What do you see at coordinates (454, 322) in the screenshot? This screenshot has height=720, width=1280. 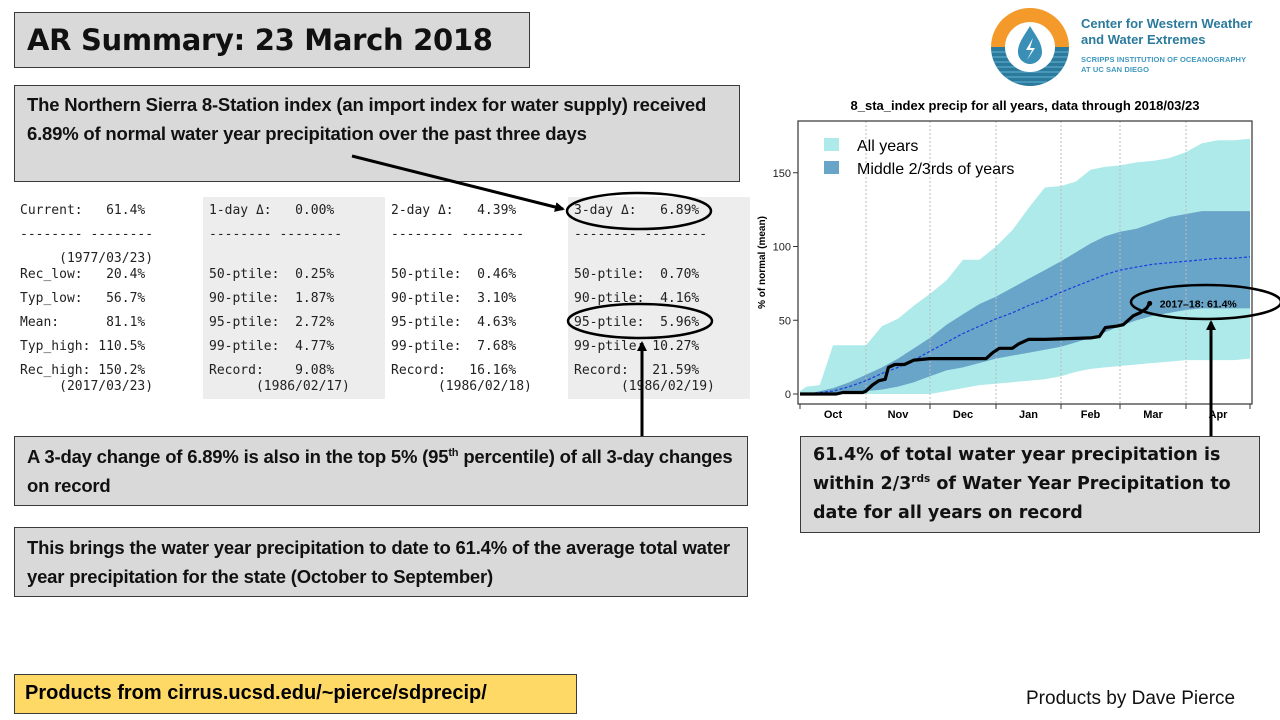 I see `stats-row: 95-ptile: 4.63%` at bounding box center [454, 322].